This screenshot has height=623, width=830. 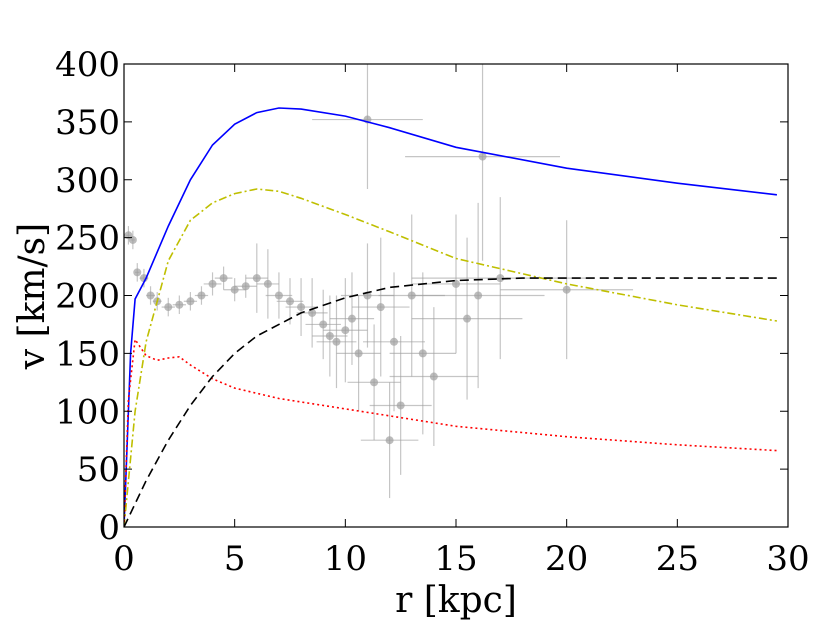 What do you see at coordinates (235, 559) in the screenshot?
I see `x-tick-label: 5` at bounding box center [235, 559].